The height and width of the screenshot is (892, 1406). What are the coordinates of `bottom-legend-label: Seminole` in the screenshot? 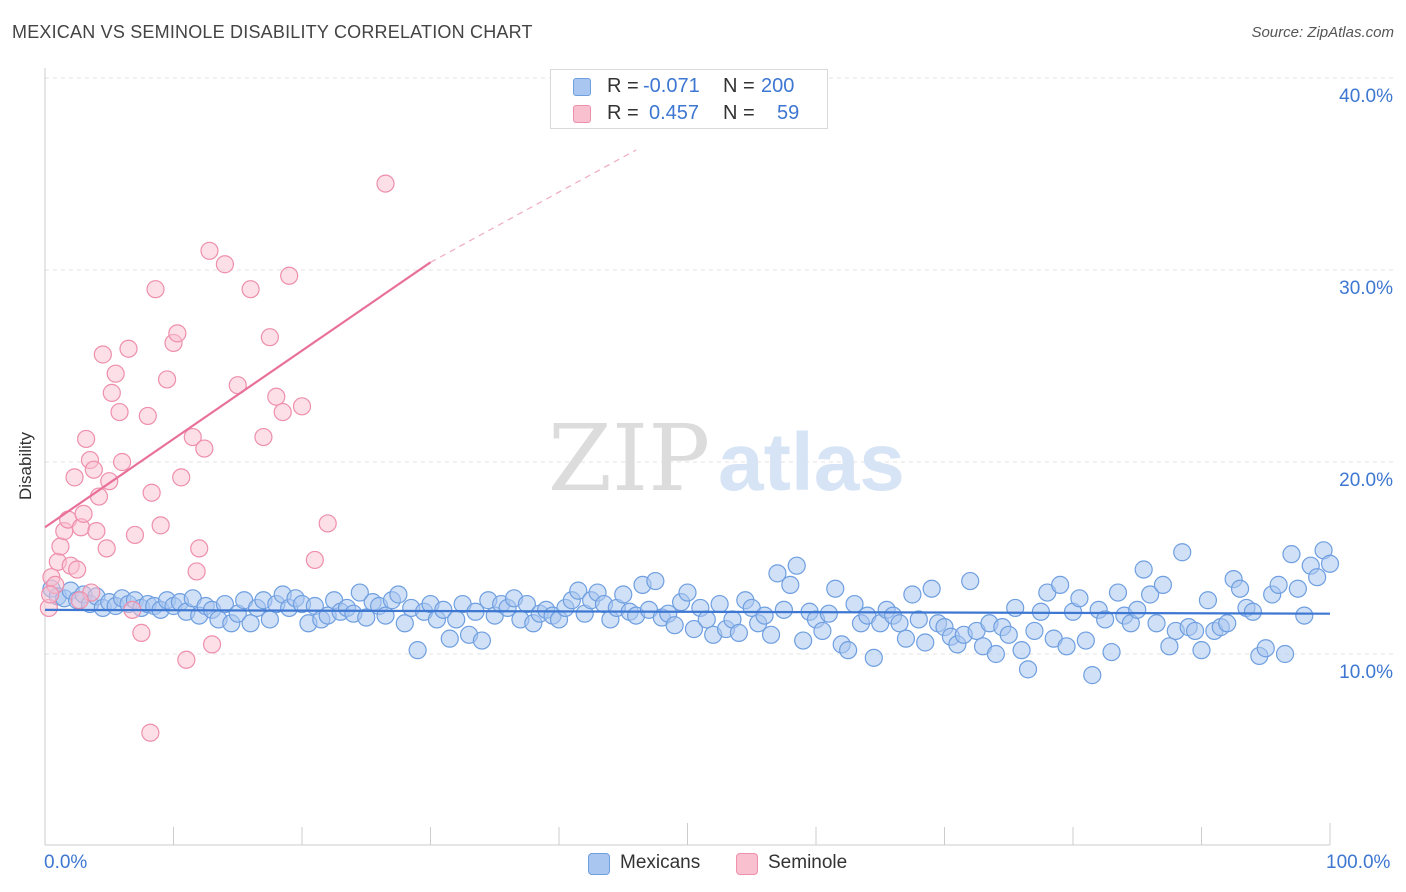 It's located at (808, 862).